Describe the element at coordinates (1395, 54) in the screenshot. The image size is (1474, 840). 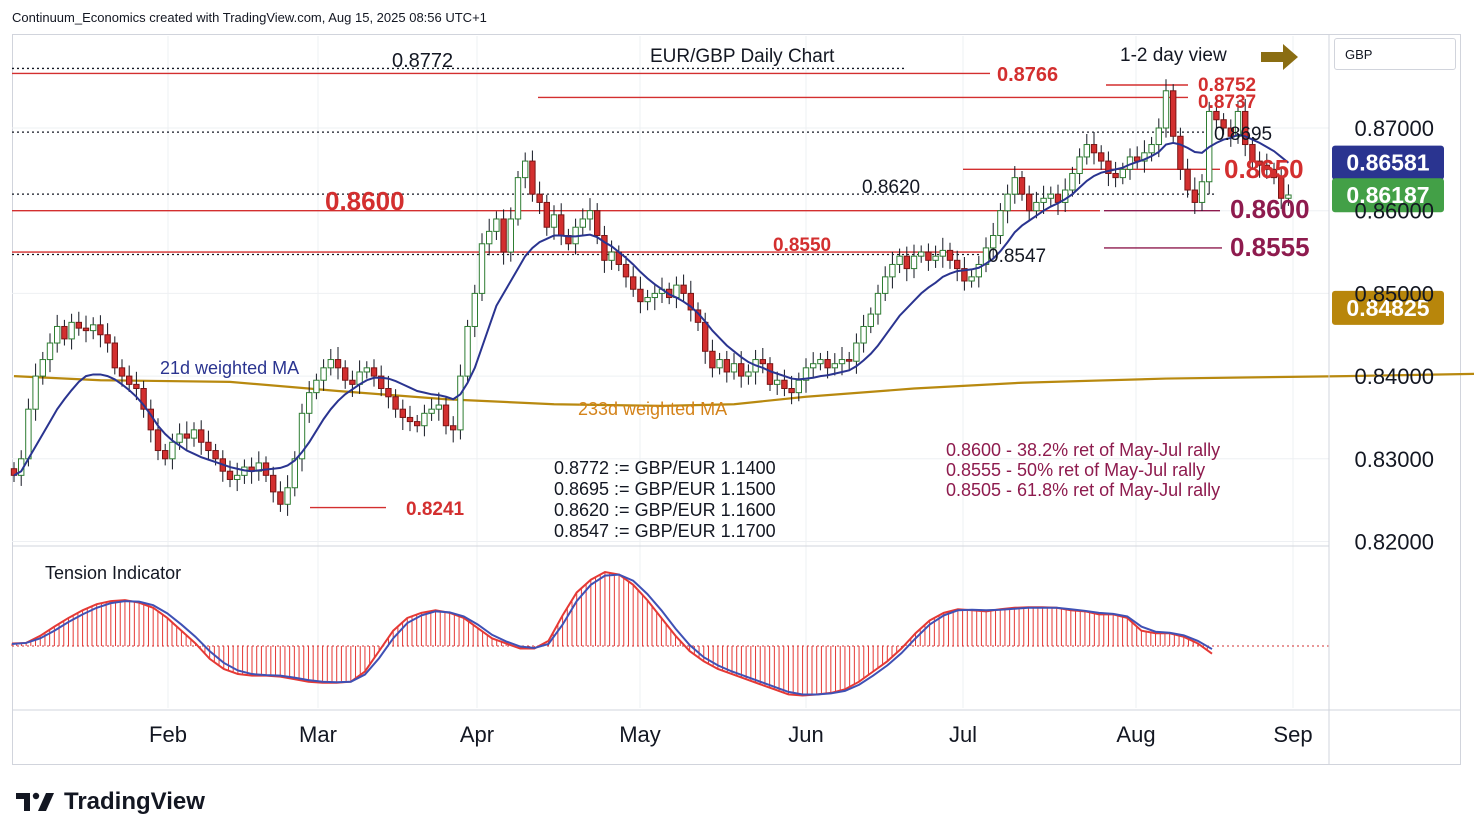
I see `symbol-scale-box: GBP` at that location.